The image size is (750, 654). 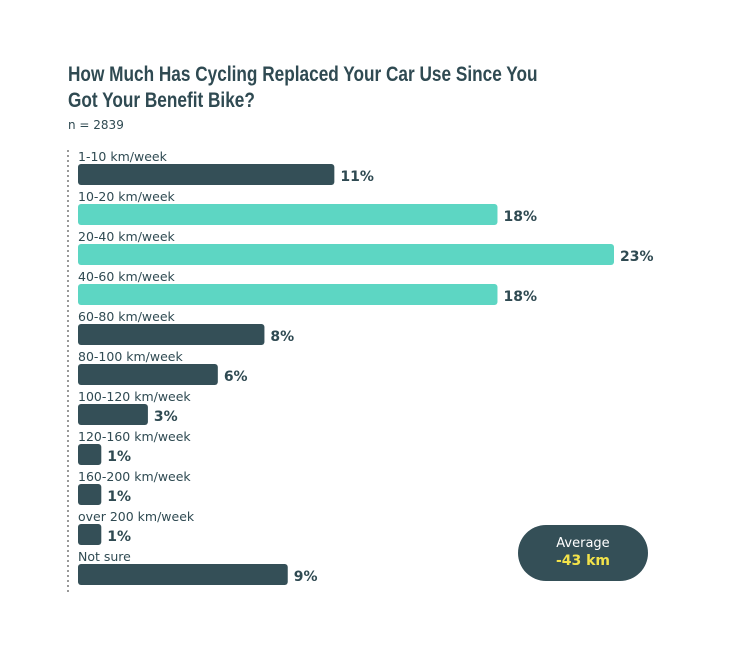 What do you see at coordinates (127, 276) in the screenshot?
I see `category-label: 40-60 km/week` at bounding box center [127, 276].